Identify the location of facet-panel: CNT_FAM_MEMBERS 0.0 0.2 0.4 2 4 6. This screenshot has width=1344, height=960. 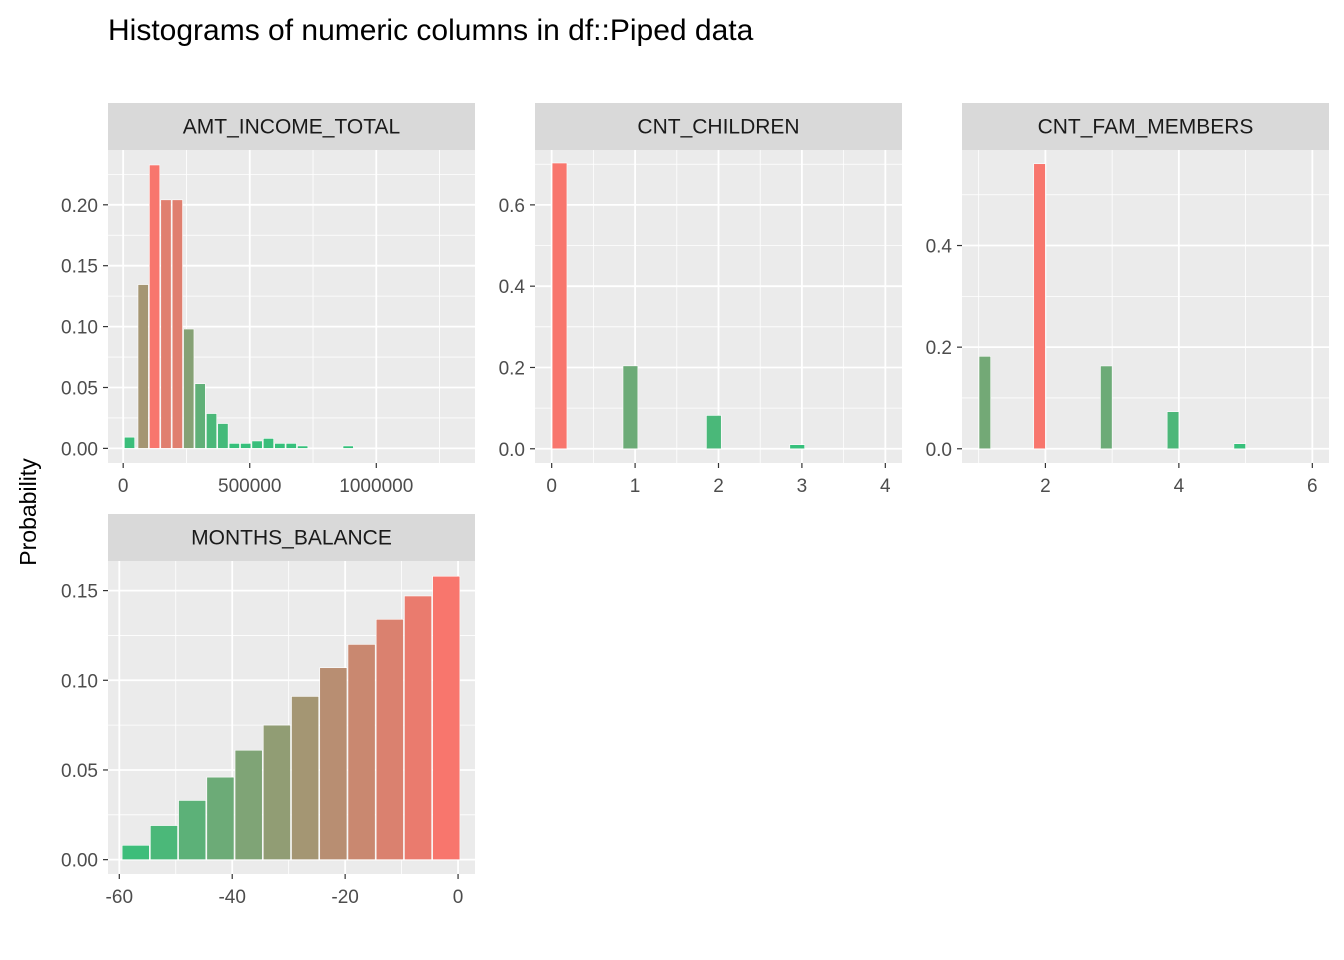
(1127, 300).